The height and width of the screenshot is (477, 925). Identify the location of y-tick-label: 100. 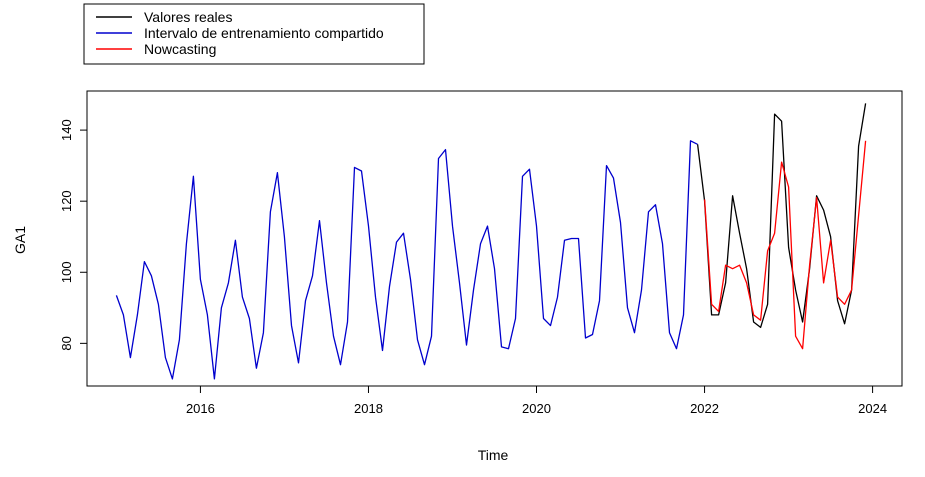
(66, 272).